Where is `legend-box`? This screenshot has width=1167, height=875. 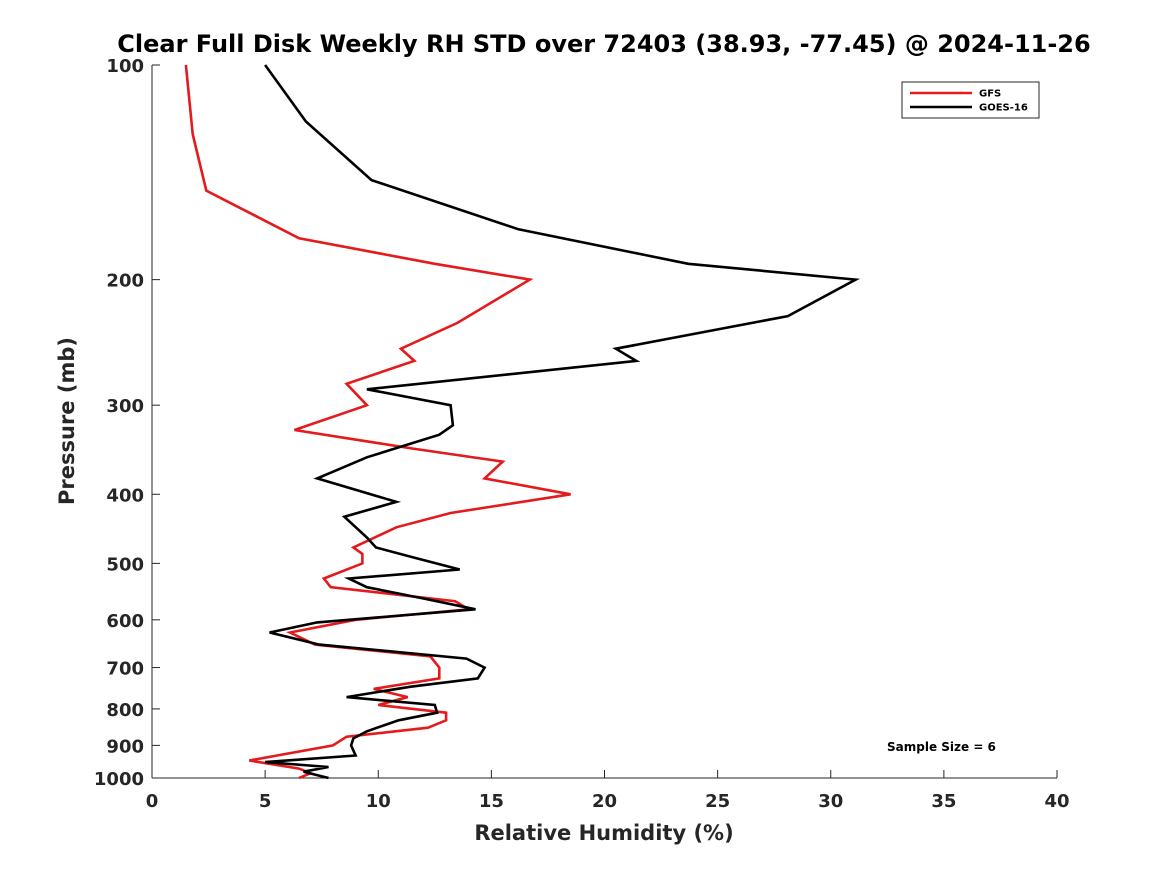 legend-box is located at coordinates (970, 100).